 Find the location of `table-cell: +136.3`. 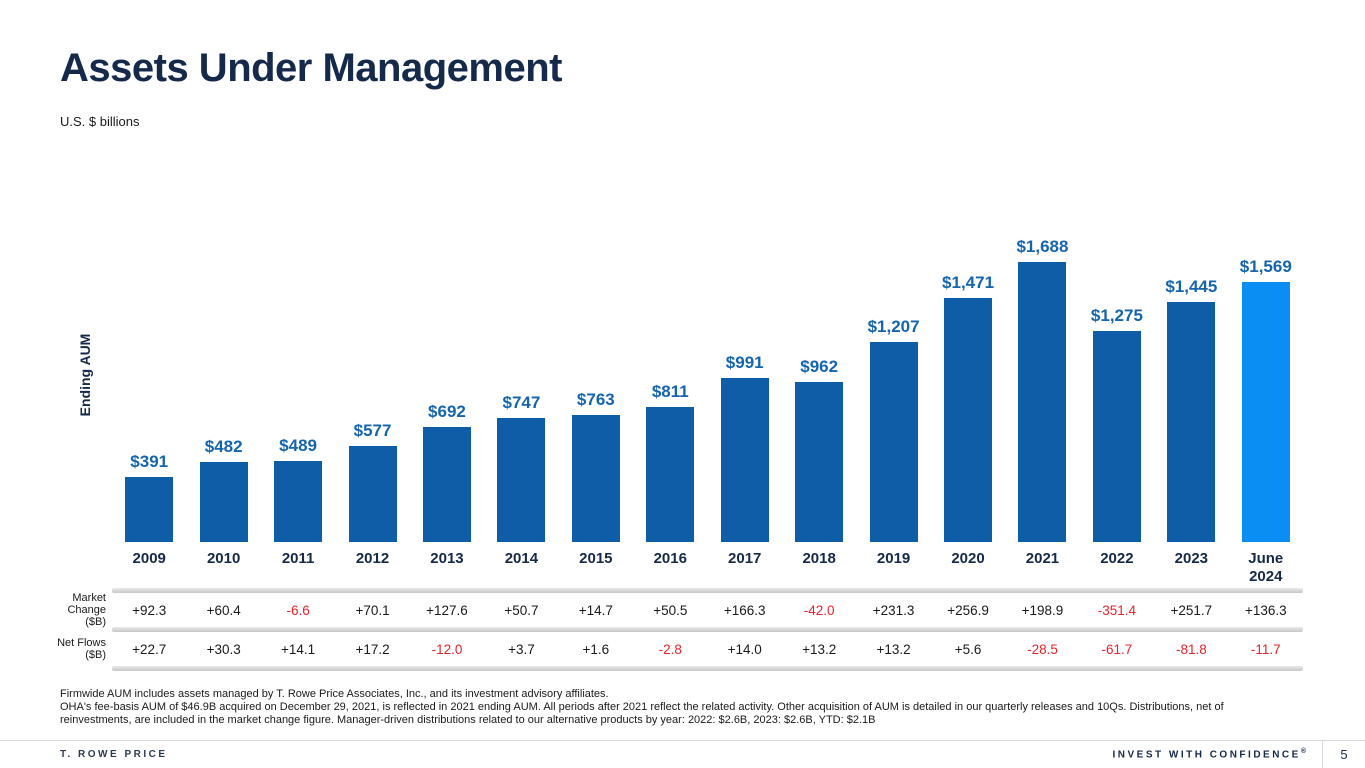

table-cell: +136.3 is located at coordinates (1265, 610).